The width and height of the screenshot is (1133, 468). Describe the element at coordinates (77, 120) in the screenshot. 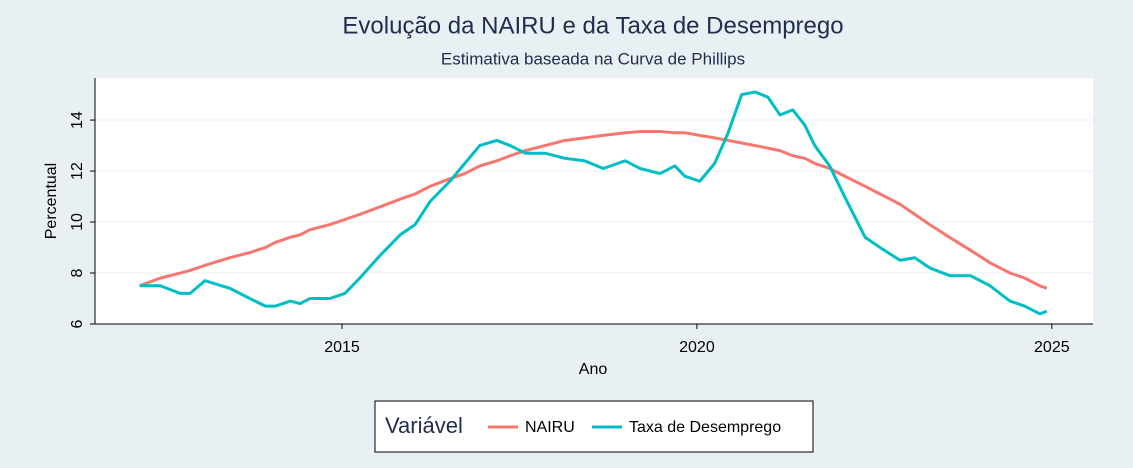

I see `y-tick-label: 14` at that location.